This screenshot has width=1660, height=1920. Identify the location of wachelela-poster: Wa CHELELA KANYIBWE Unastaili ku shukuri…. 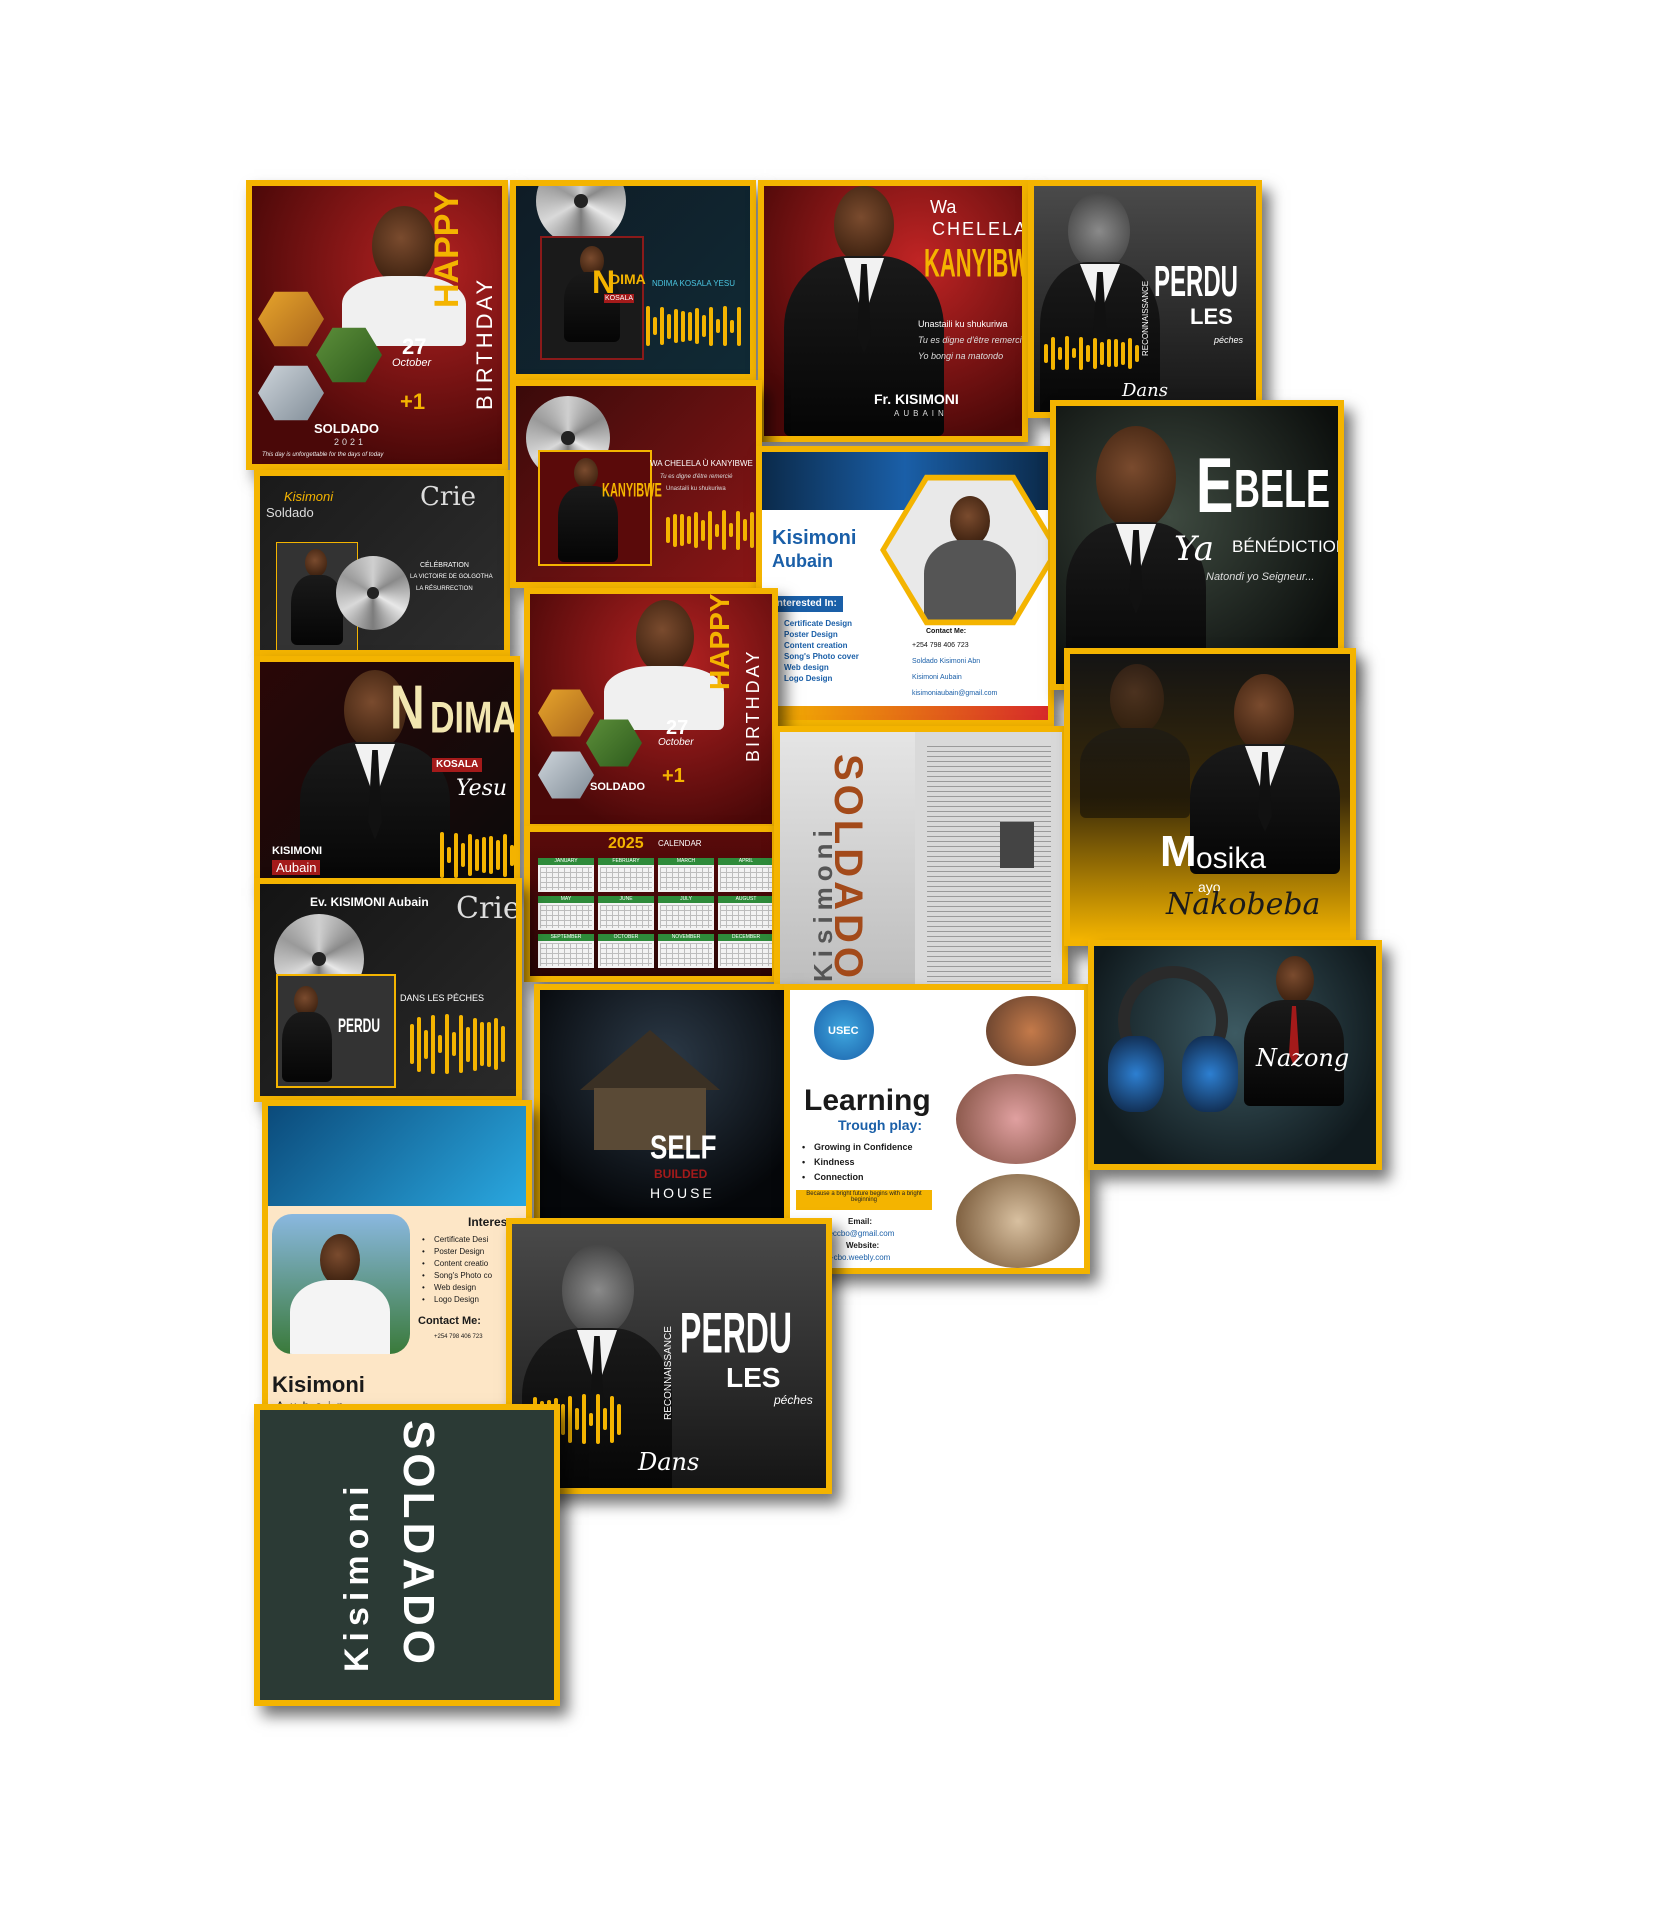
(893, 311).